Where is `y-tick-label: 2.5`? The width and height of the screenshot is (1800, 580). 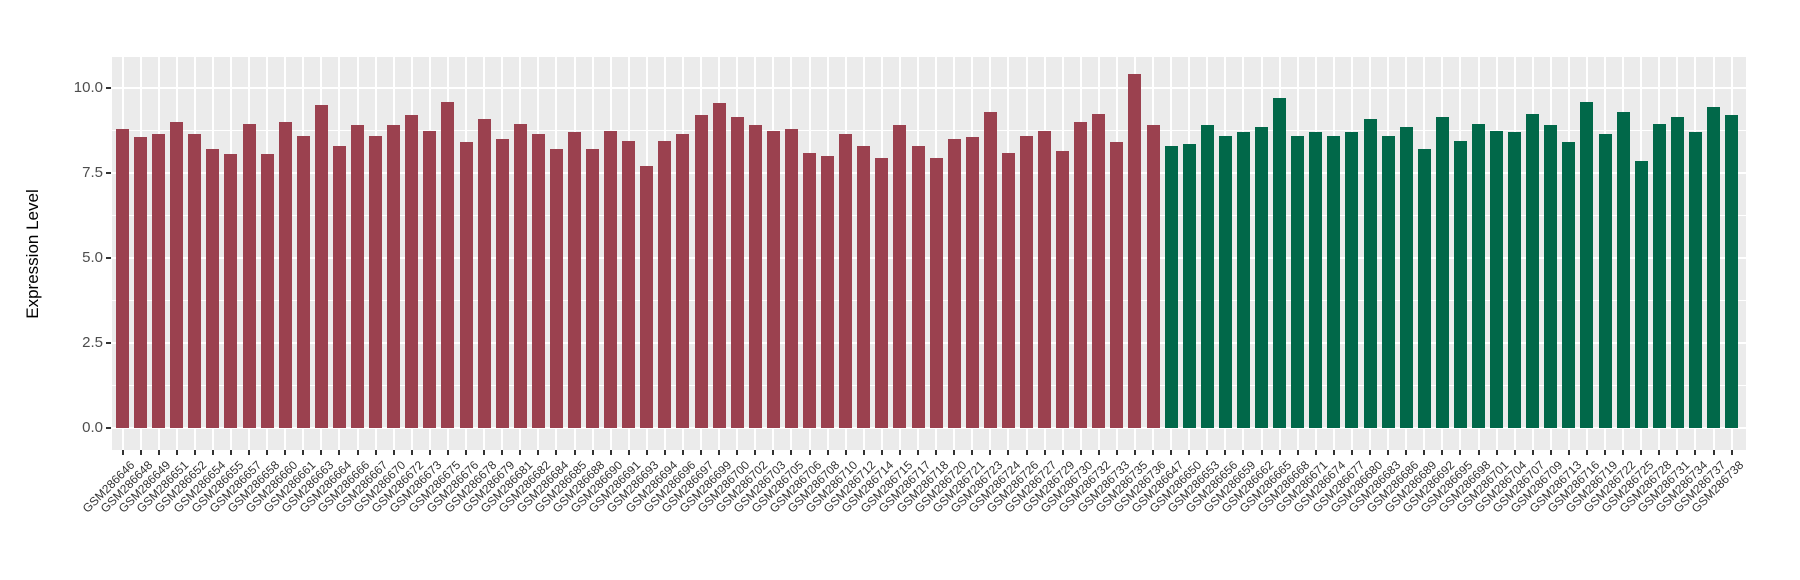 y-tick-label: 2.5 is located at coordinates (92, 342).